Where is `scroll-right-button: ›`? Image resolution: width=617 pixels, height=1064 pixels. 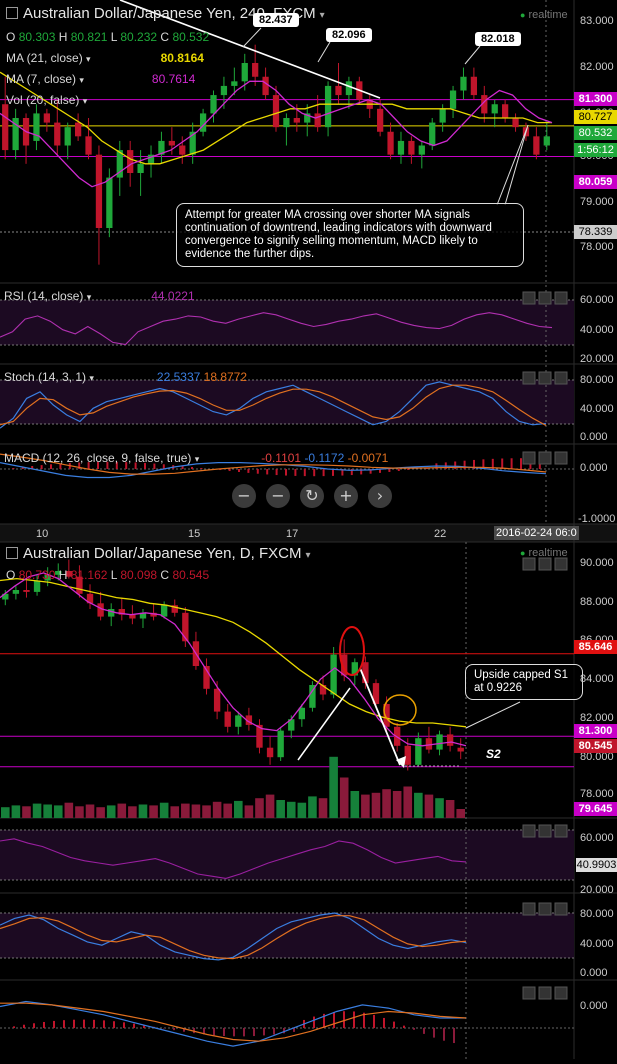
scroll-right-button: › is located at coordinates (380, 496).